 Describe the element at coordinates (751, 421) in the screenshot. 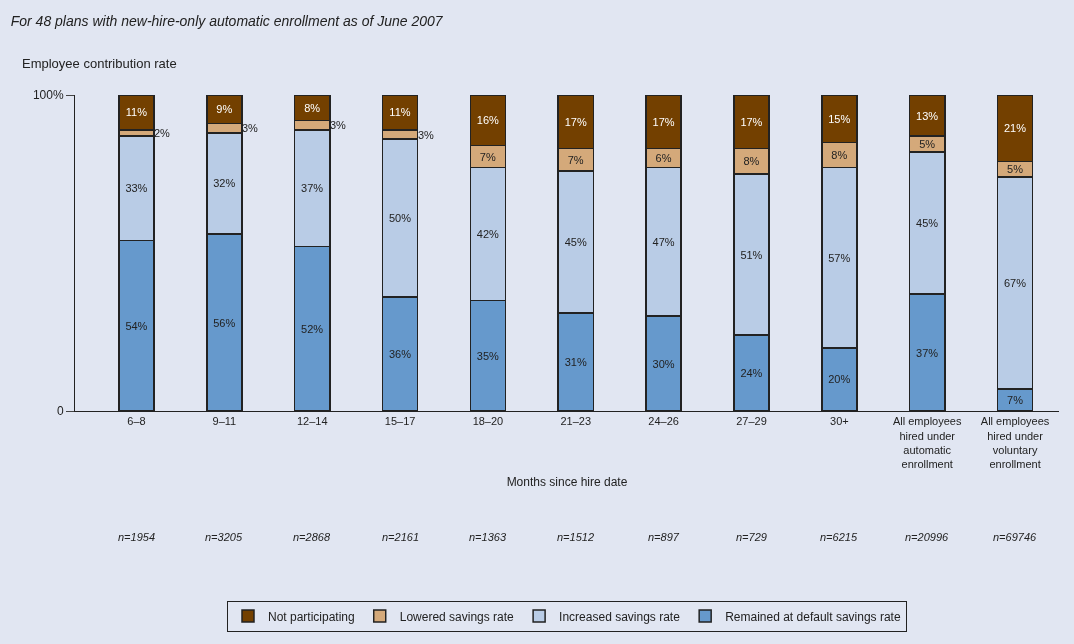

I see `x-tick-label: 27–29` at that location.